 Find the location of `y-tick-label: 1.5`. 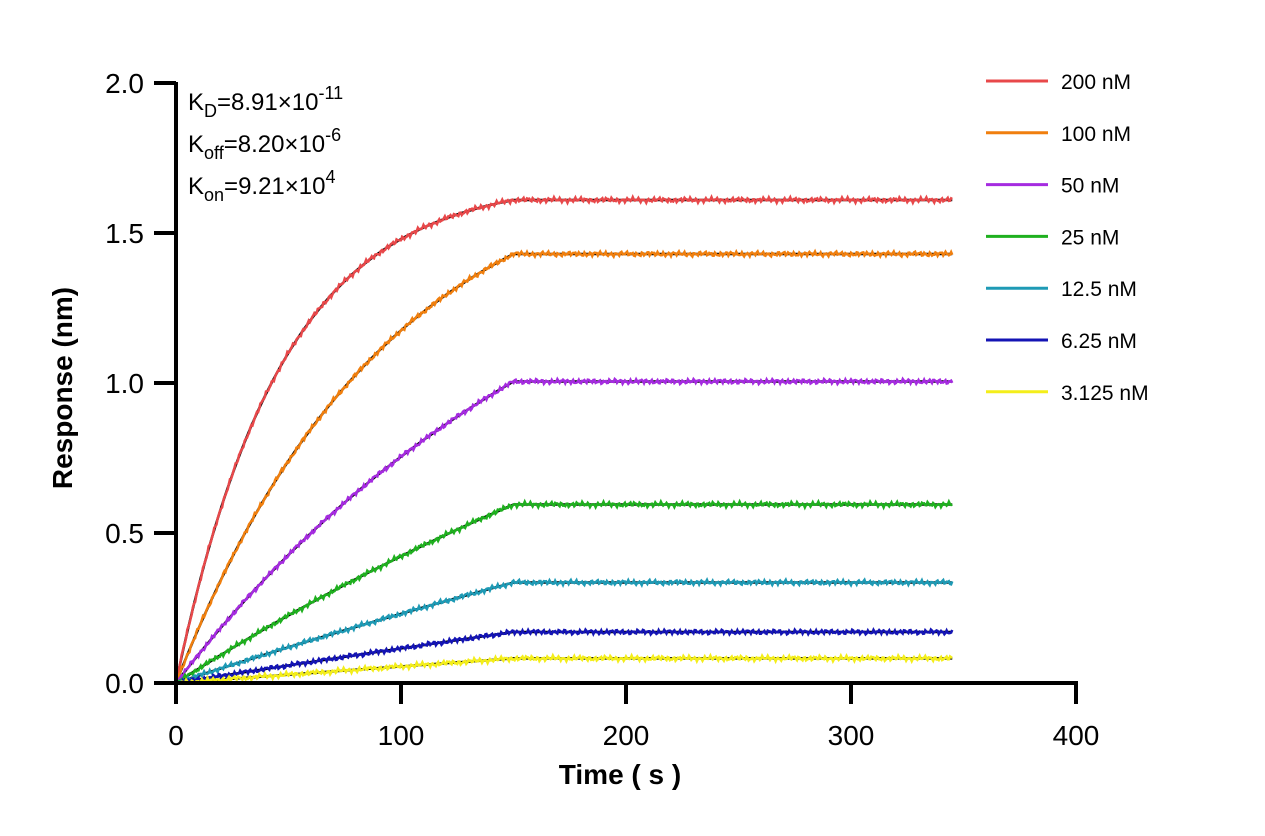

y-tick-label: 1.5 is located at coordinates (124, 233).